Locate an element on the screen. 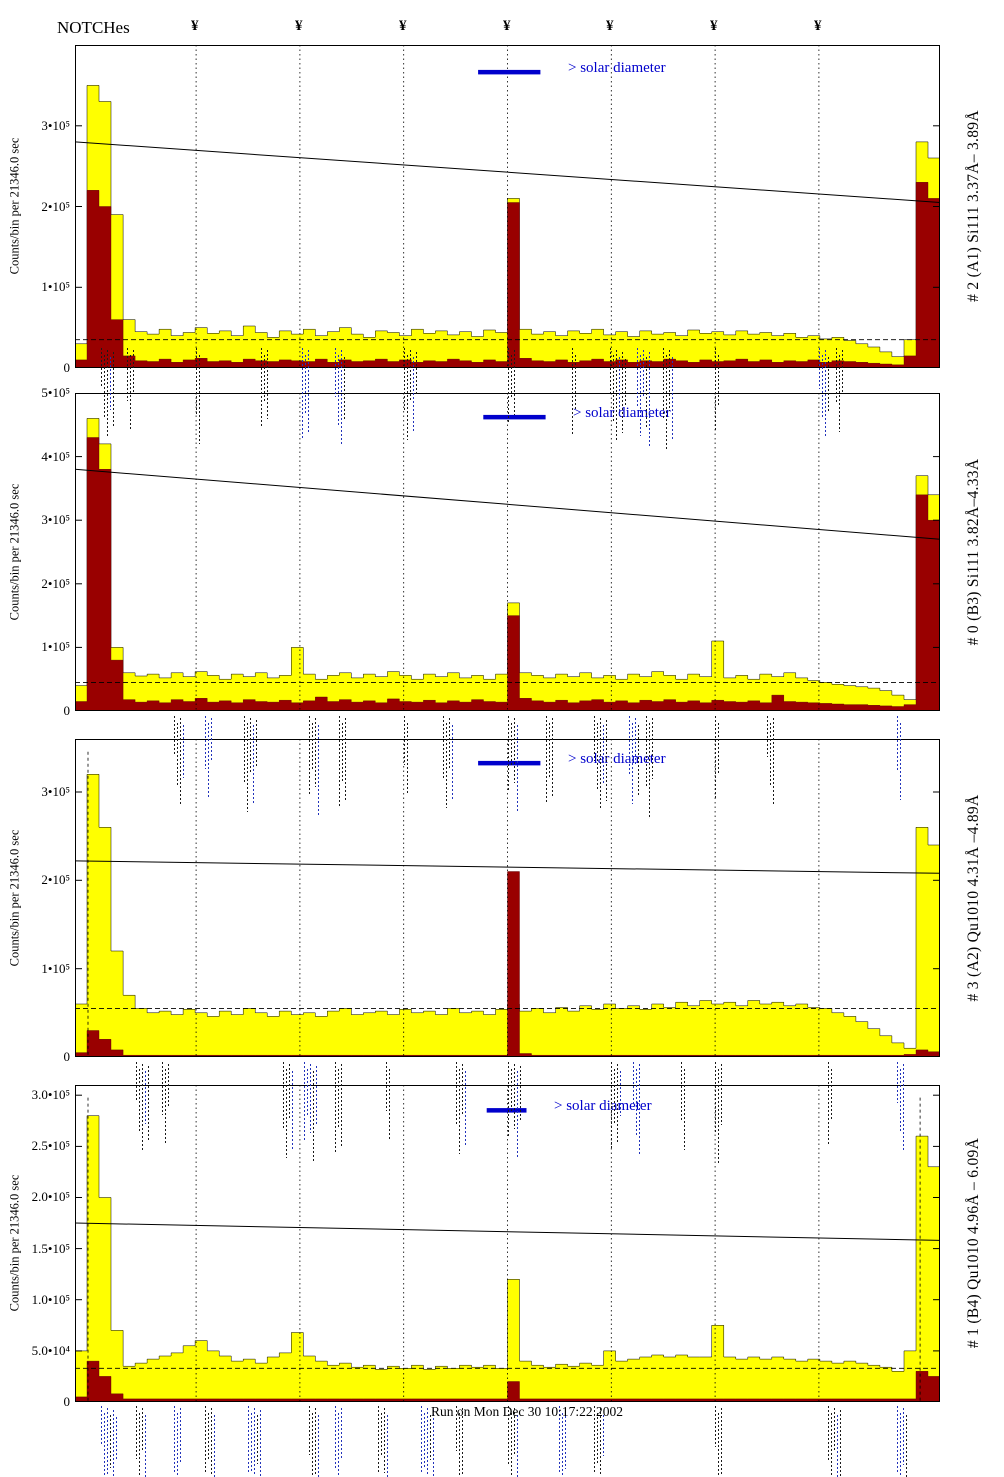  red-histogram-path is located at coordinates (507, 1381).